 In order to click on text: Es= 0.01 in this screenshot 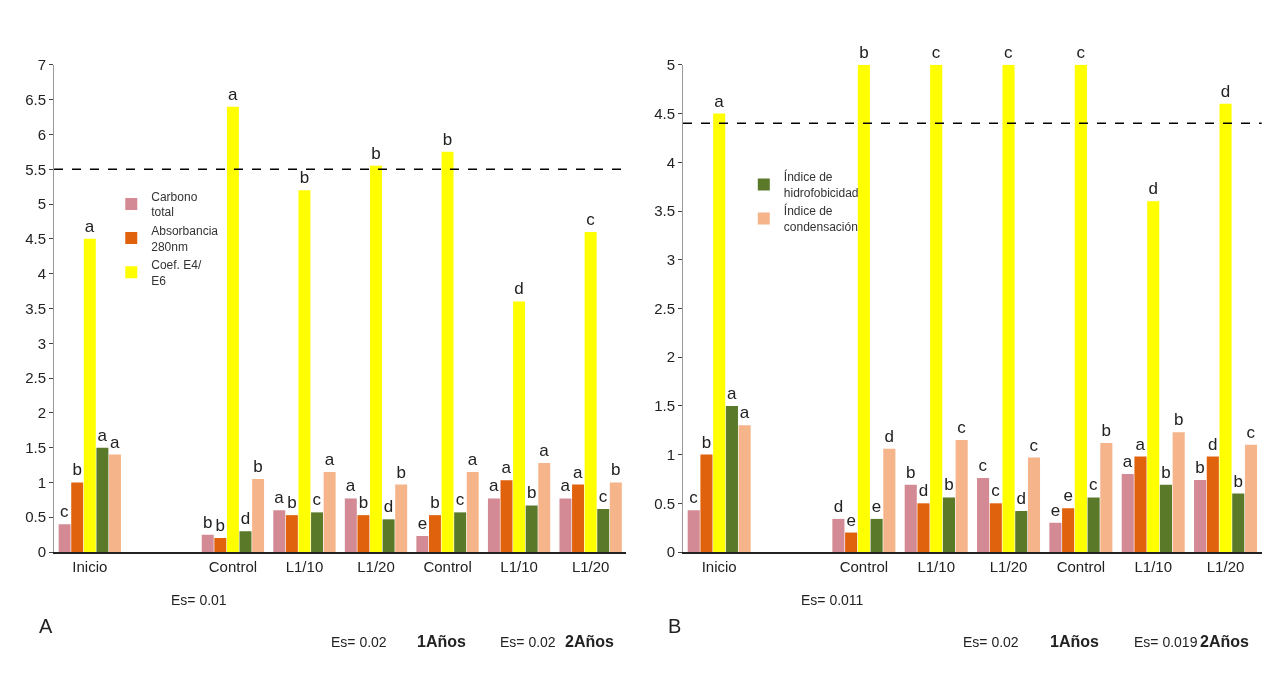, I will do `click(199, 600)`.